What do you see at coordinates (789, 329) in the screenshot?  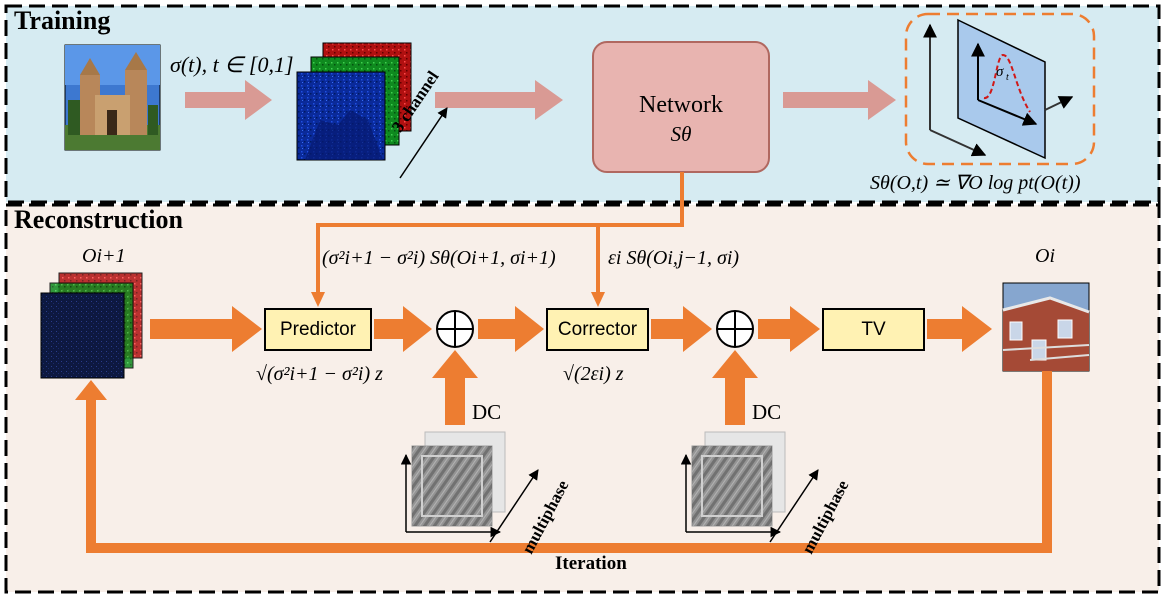 I see `flow-arrow-sum-tv` at bounding box center [789, 329].